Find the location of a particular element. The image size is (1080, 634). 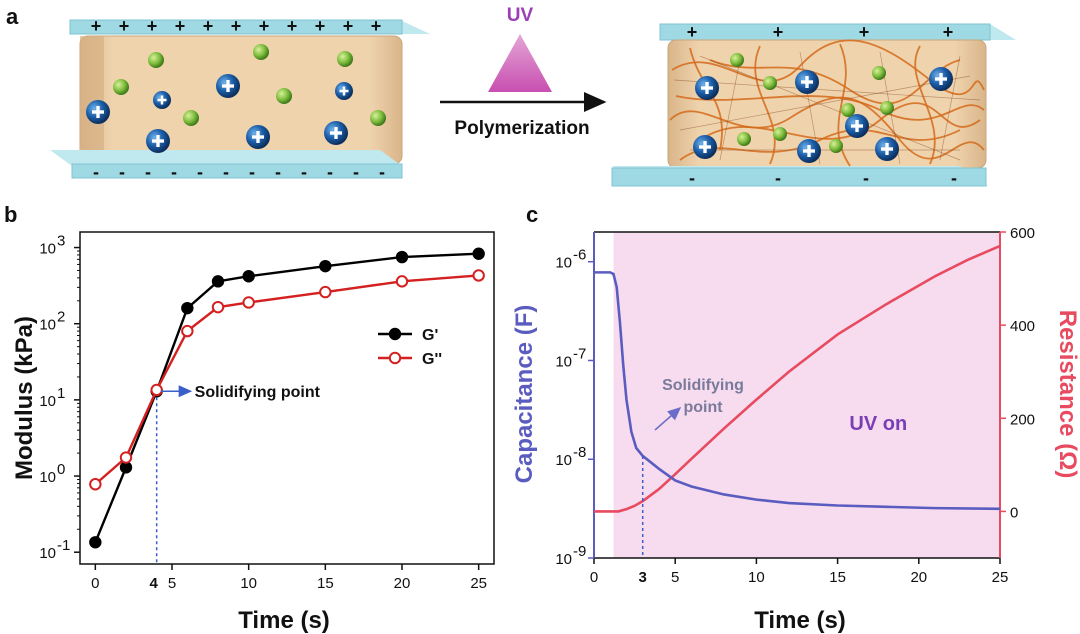

uv-light-triangle is located at coordinates (520, 63).